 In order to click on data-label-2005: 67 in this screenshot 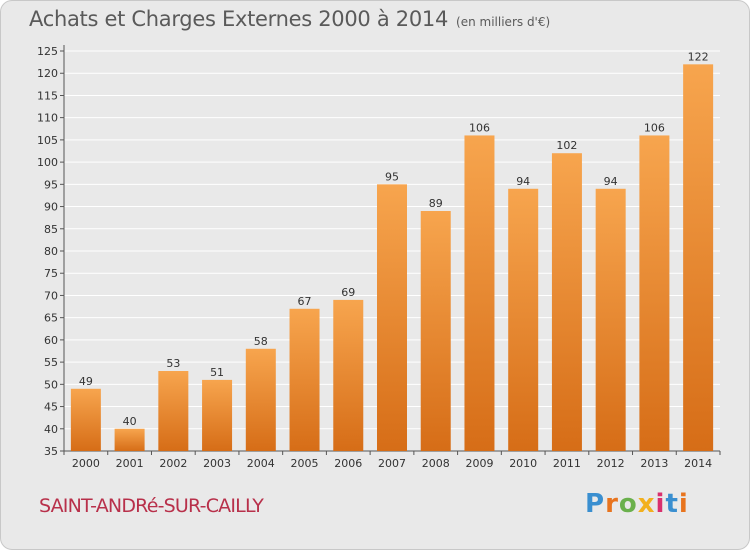, I will do `click(305, 301)`.